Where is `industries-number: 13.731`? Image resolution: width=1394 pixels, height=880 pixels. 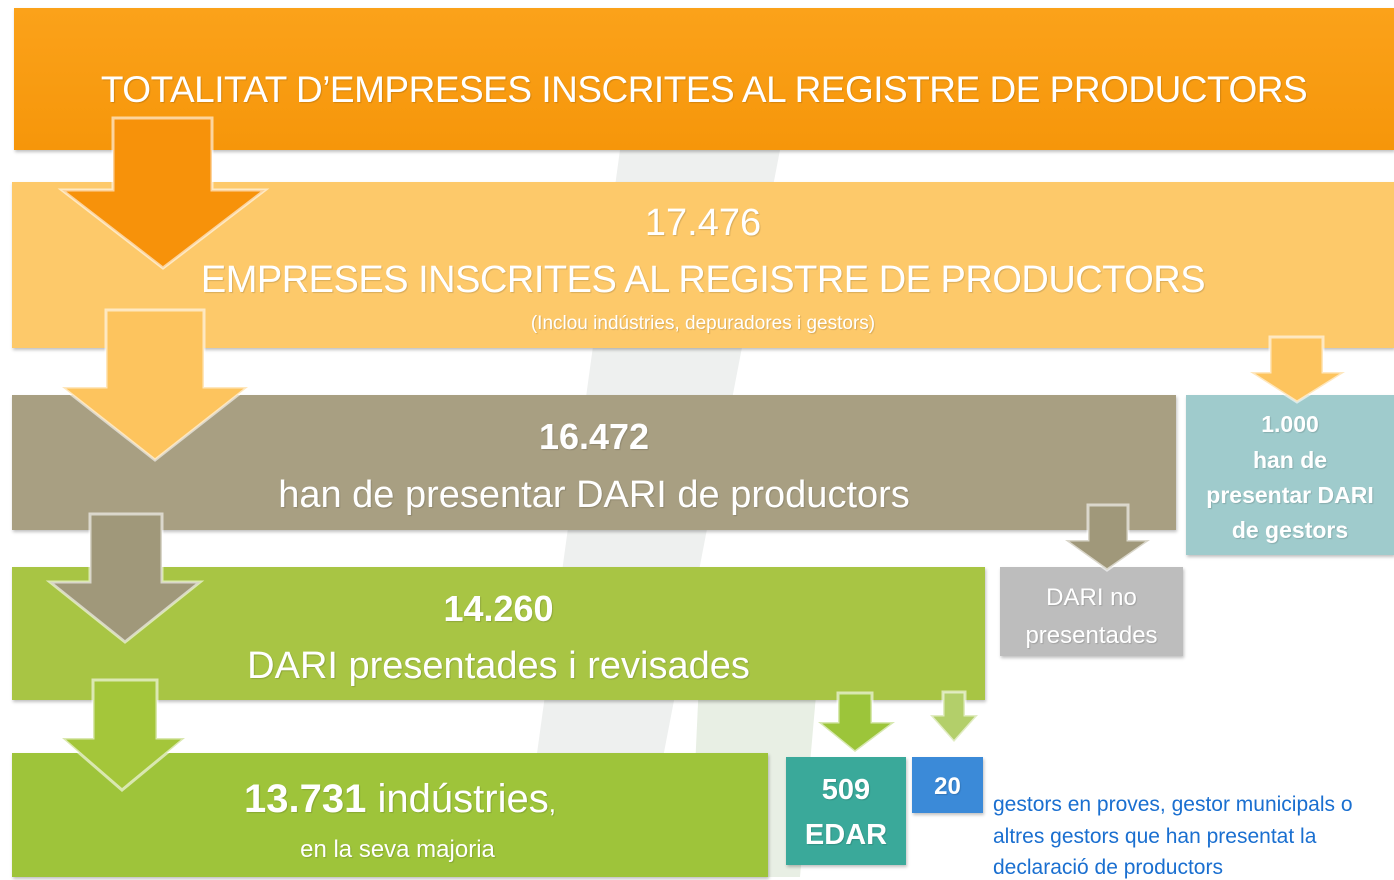 industries-number: 13.731 is located at coordinates (305, 799).